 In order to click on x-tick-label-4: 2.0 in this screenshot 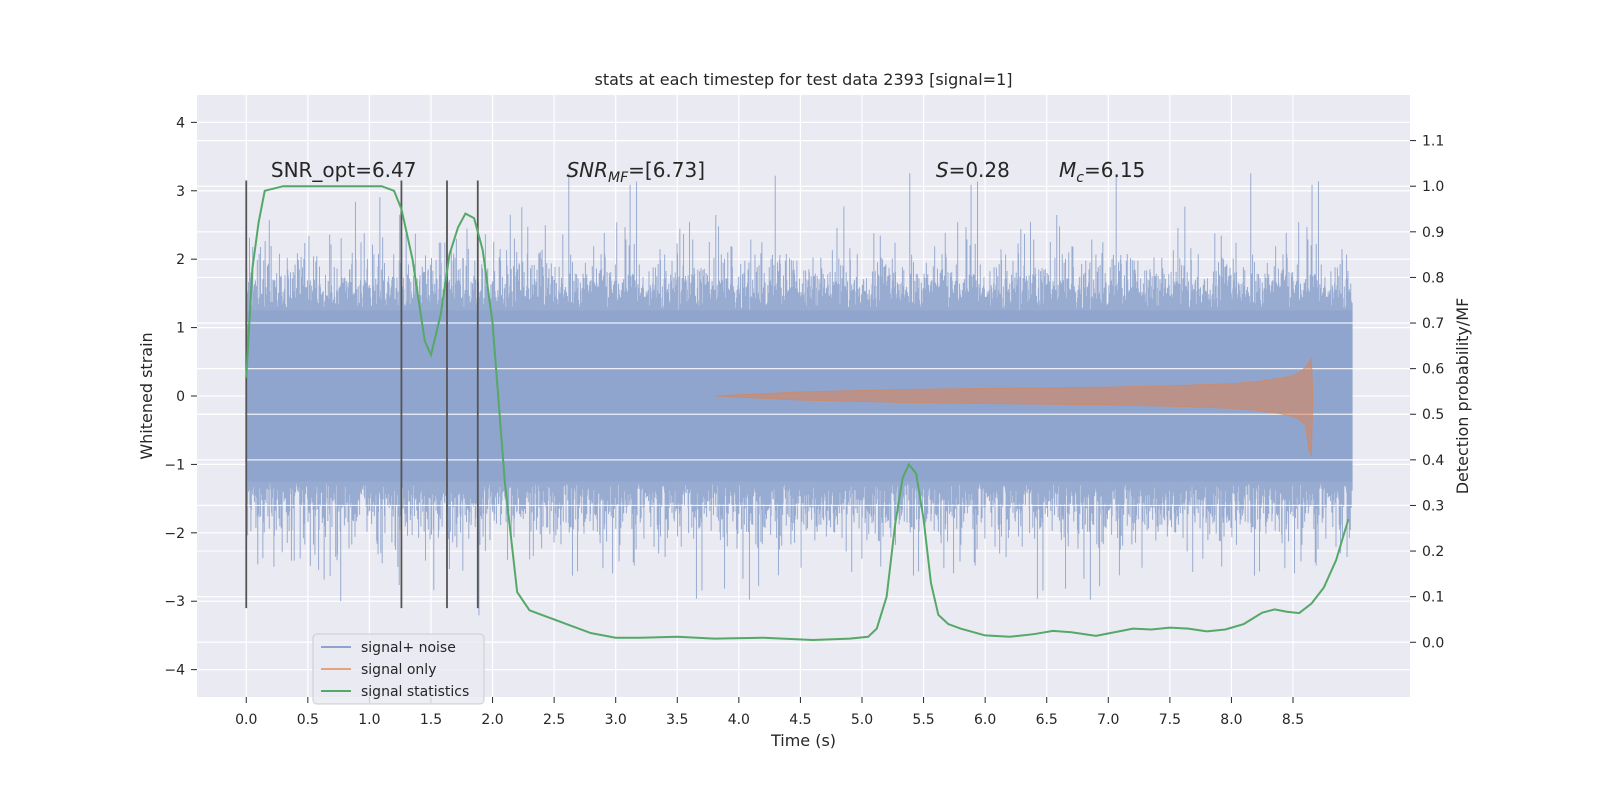, I will do `click(492, 720)`.